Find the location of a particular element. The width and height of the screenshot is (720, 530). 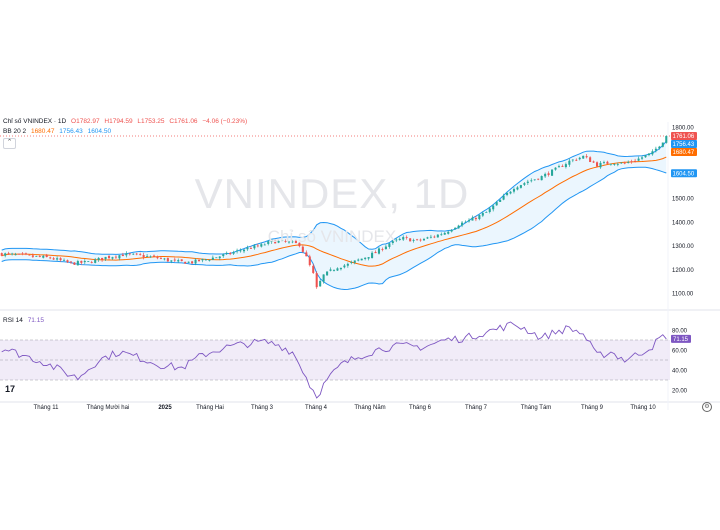

time-tick-label: Tháng 4 is located at coordinates (316, 408).